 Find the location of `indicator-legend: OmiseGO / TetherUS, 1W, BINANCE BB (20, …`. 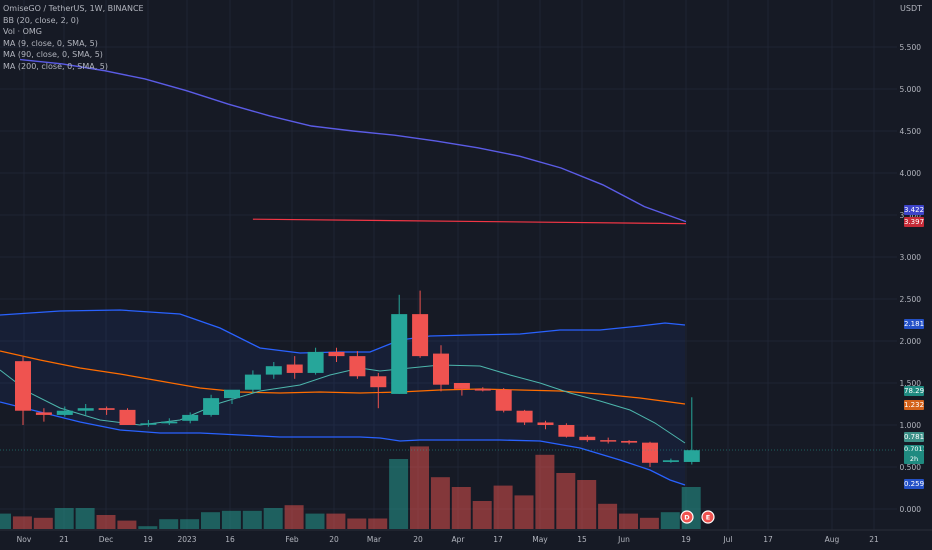

indicator-legend: OmiseGO / TetherUS, 1W, BINANCE BB (20, … is located at coordinates (73, 37).